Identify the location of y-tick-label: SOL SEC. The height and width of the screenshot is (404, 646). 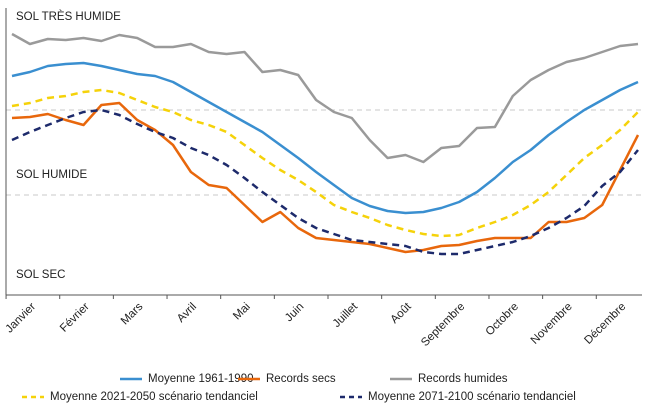
(40, 275).